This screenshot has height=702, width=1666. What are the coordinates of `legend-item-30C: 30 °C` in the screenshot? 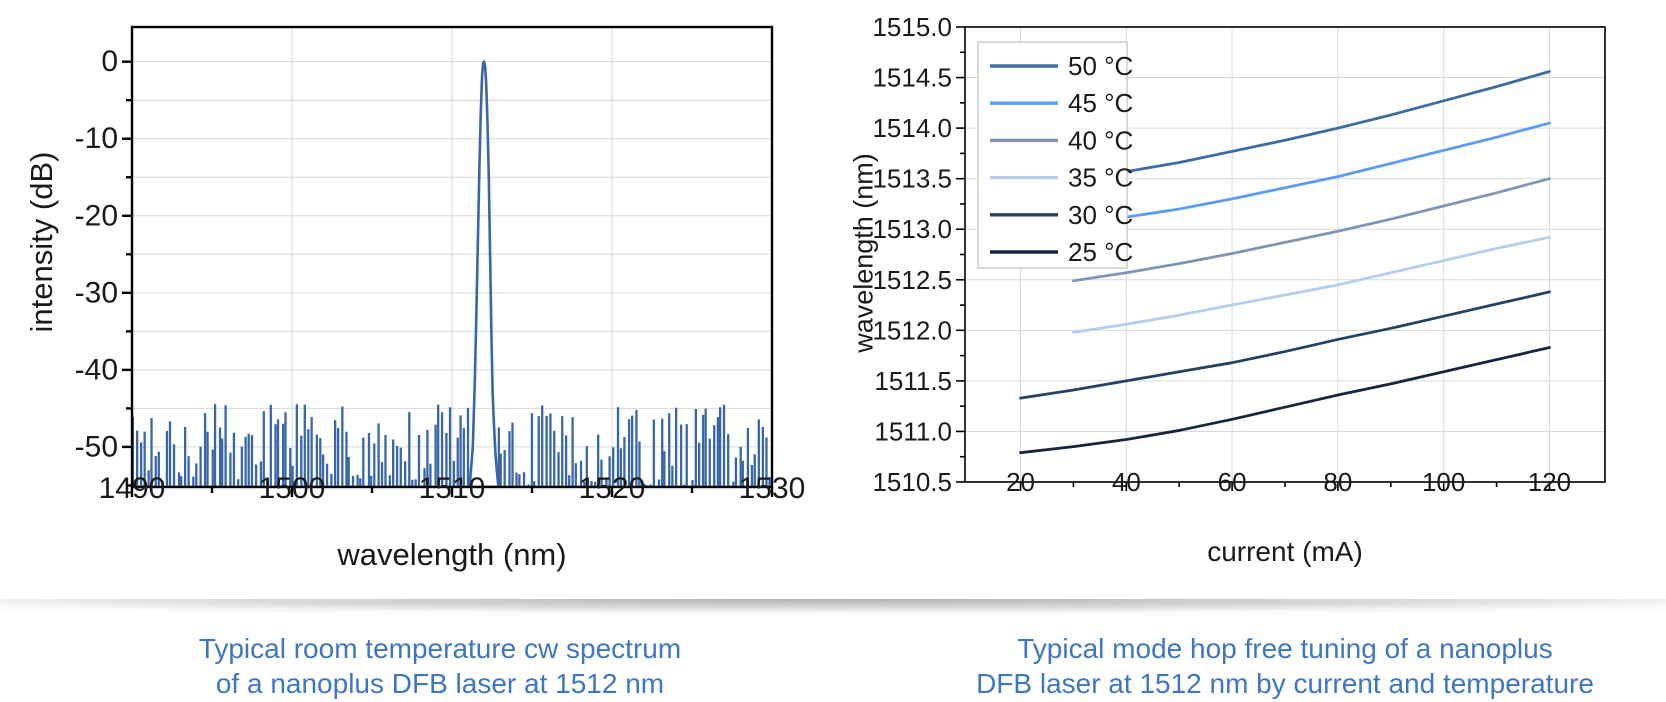 It's located at (1061, 215).